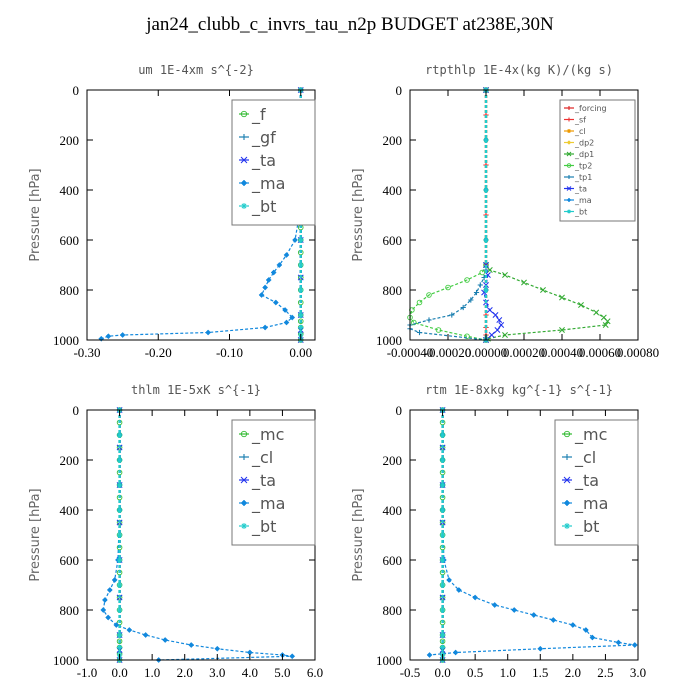 The image size is (700, 700). What do you see at coordinates (584, 154) in the screenshot?
I see `legend-label: _dp1` at bounding box center [584, 154].